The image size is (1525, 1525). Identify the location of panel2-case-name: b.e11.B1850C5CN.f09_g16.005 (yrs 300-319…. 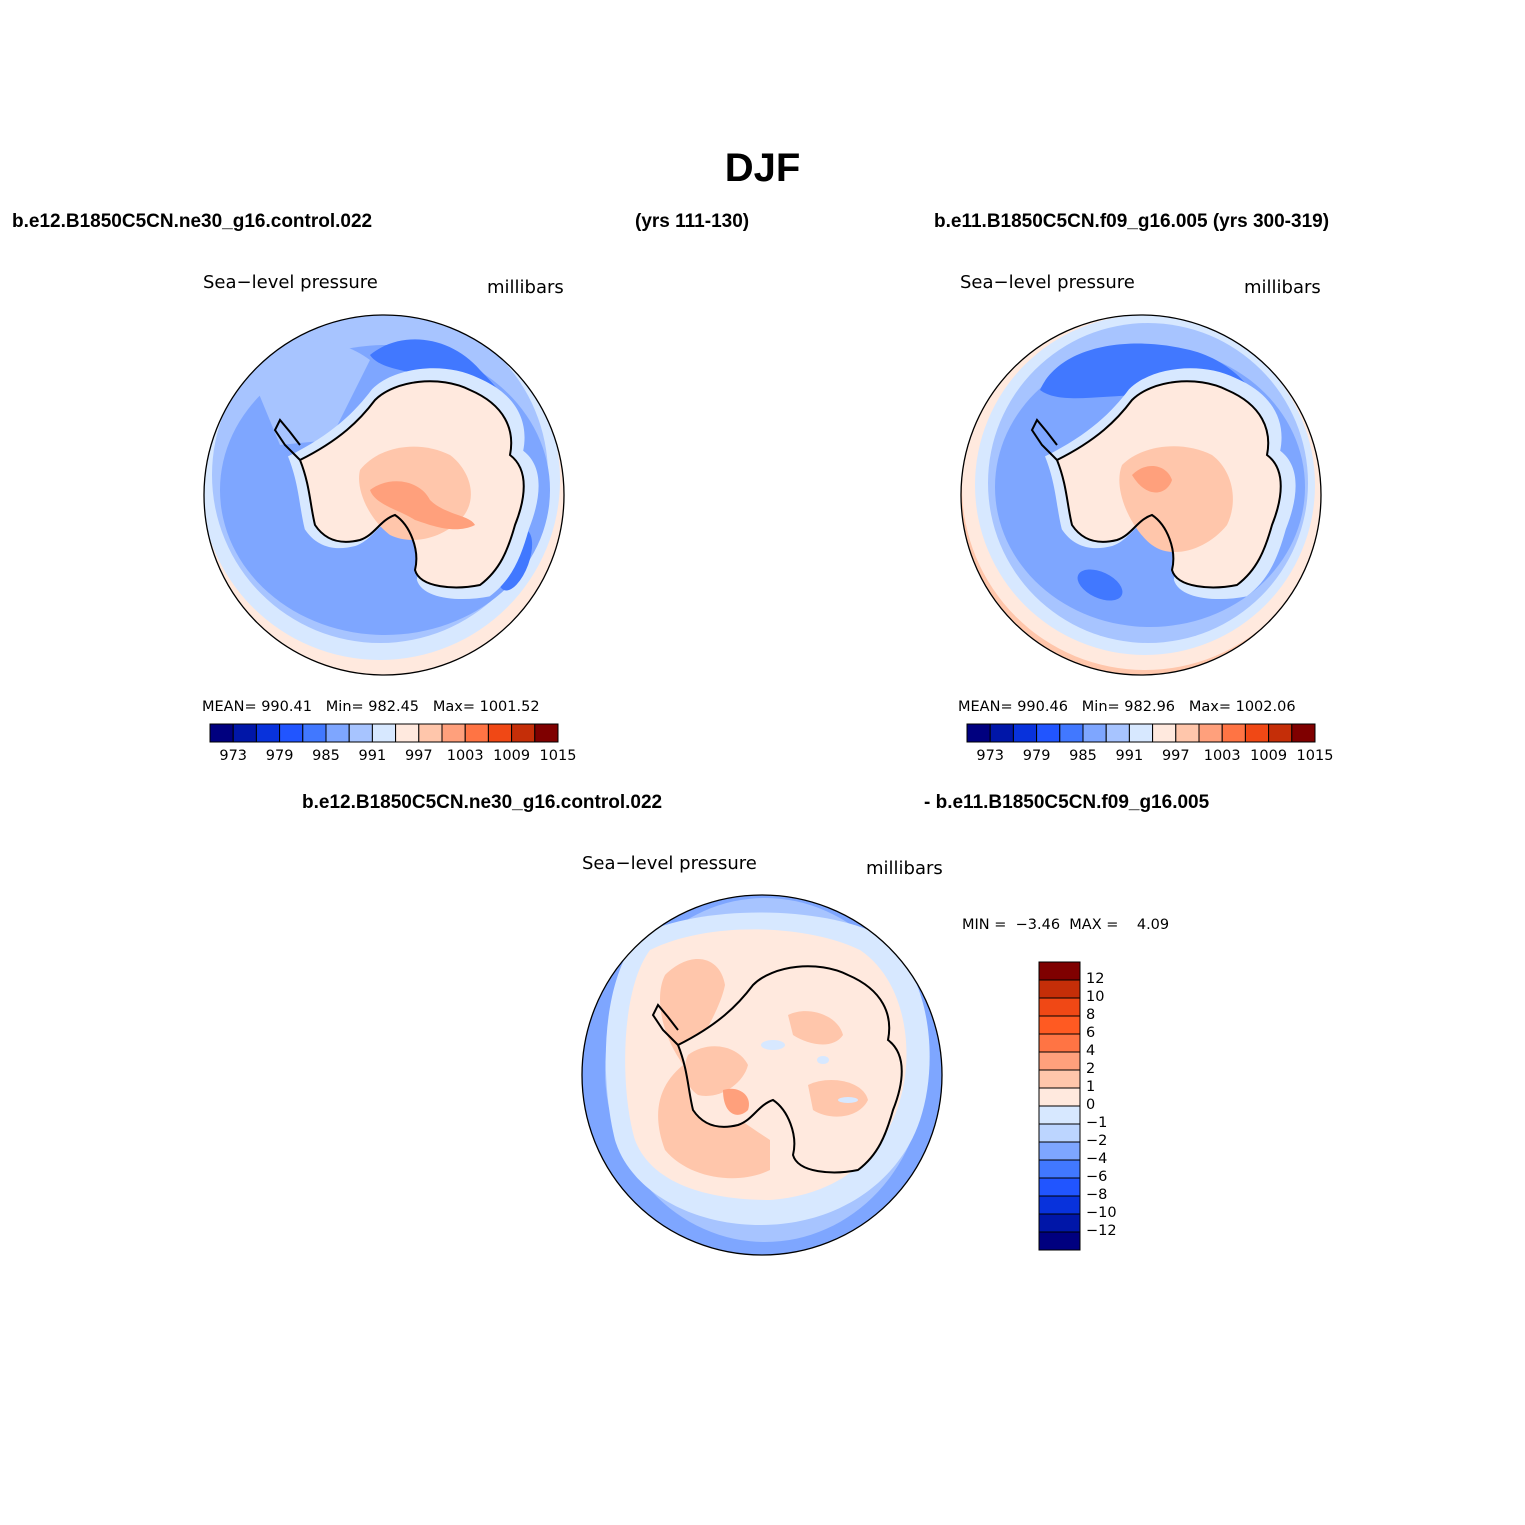
(1132, 221).